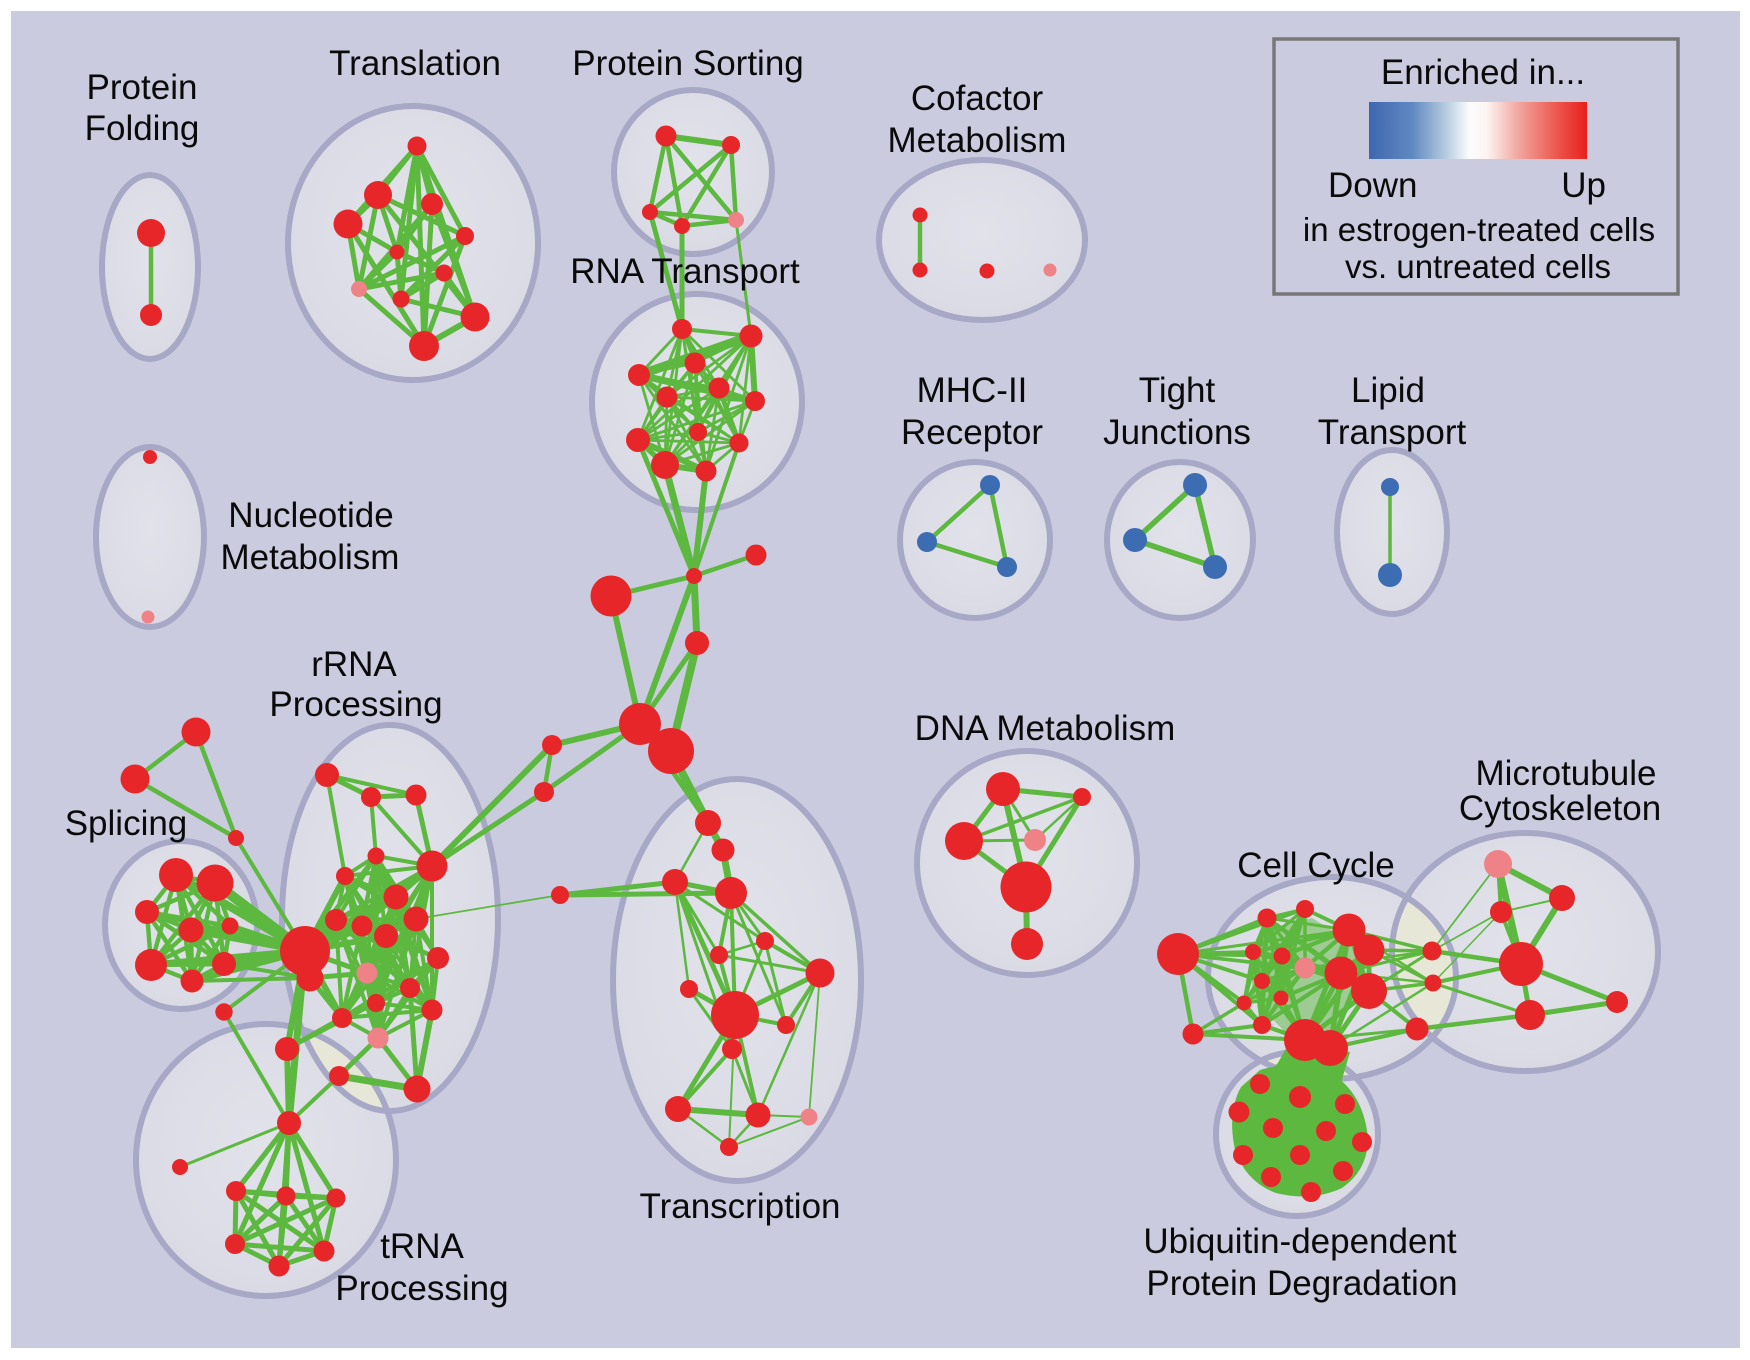 The width and height of the screenshot is (1750, 1360). I want to click on svg-text: Protein Sorting, so click(688, 63).